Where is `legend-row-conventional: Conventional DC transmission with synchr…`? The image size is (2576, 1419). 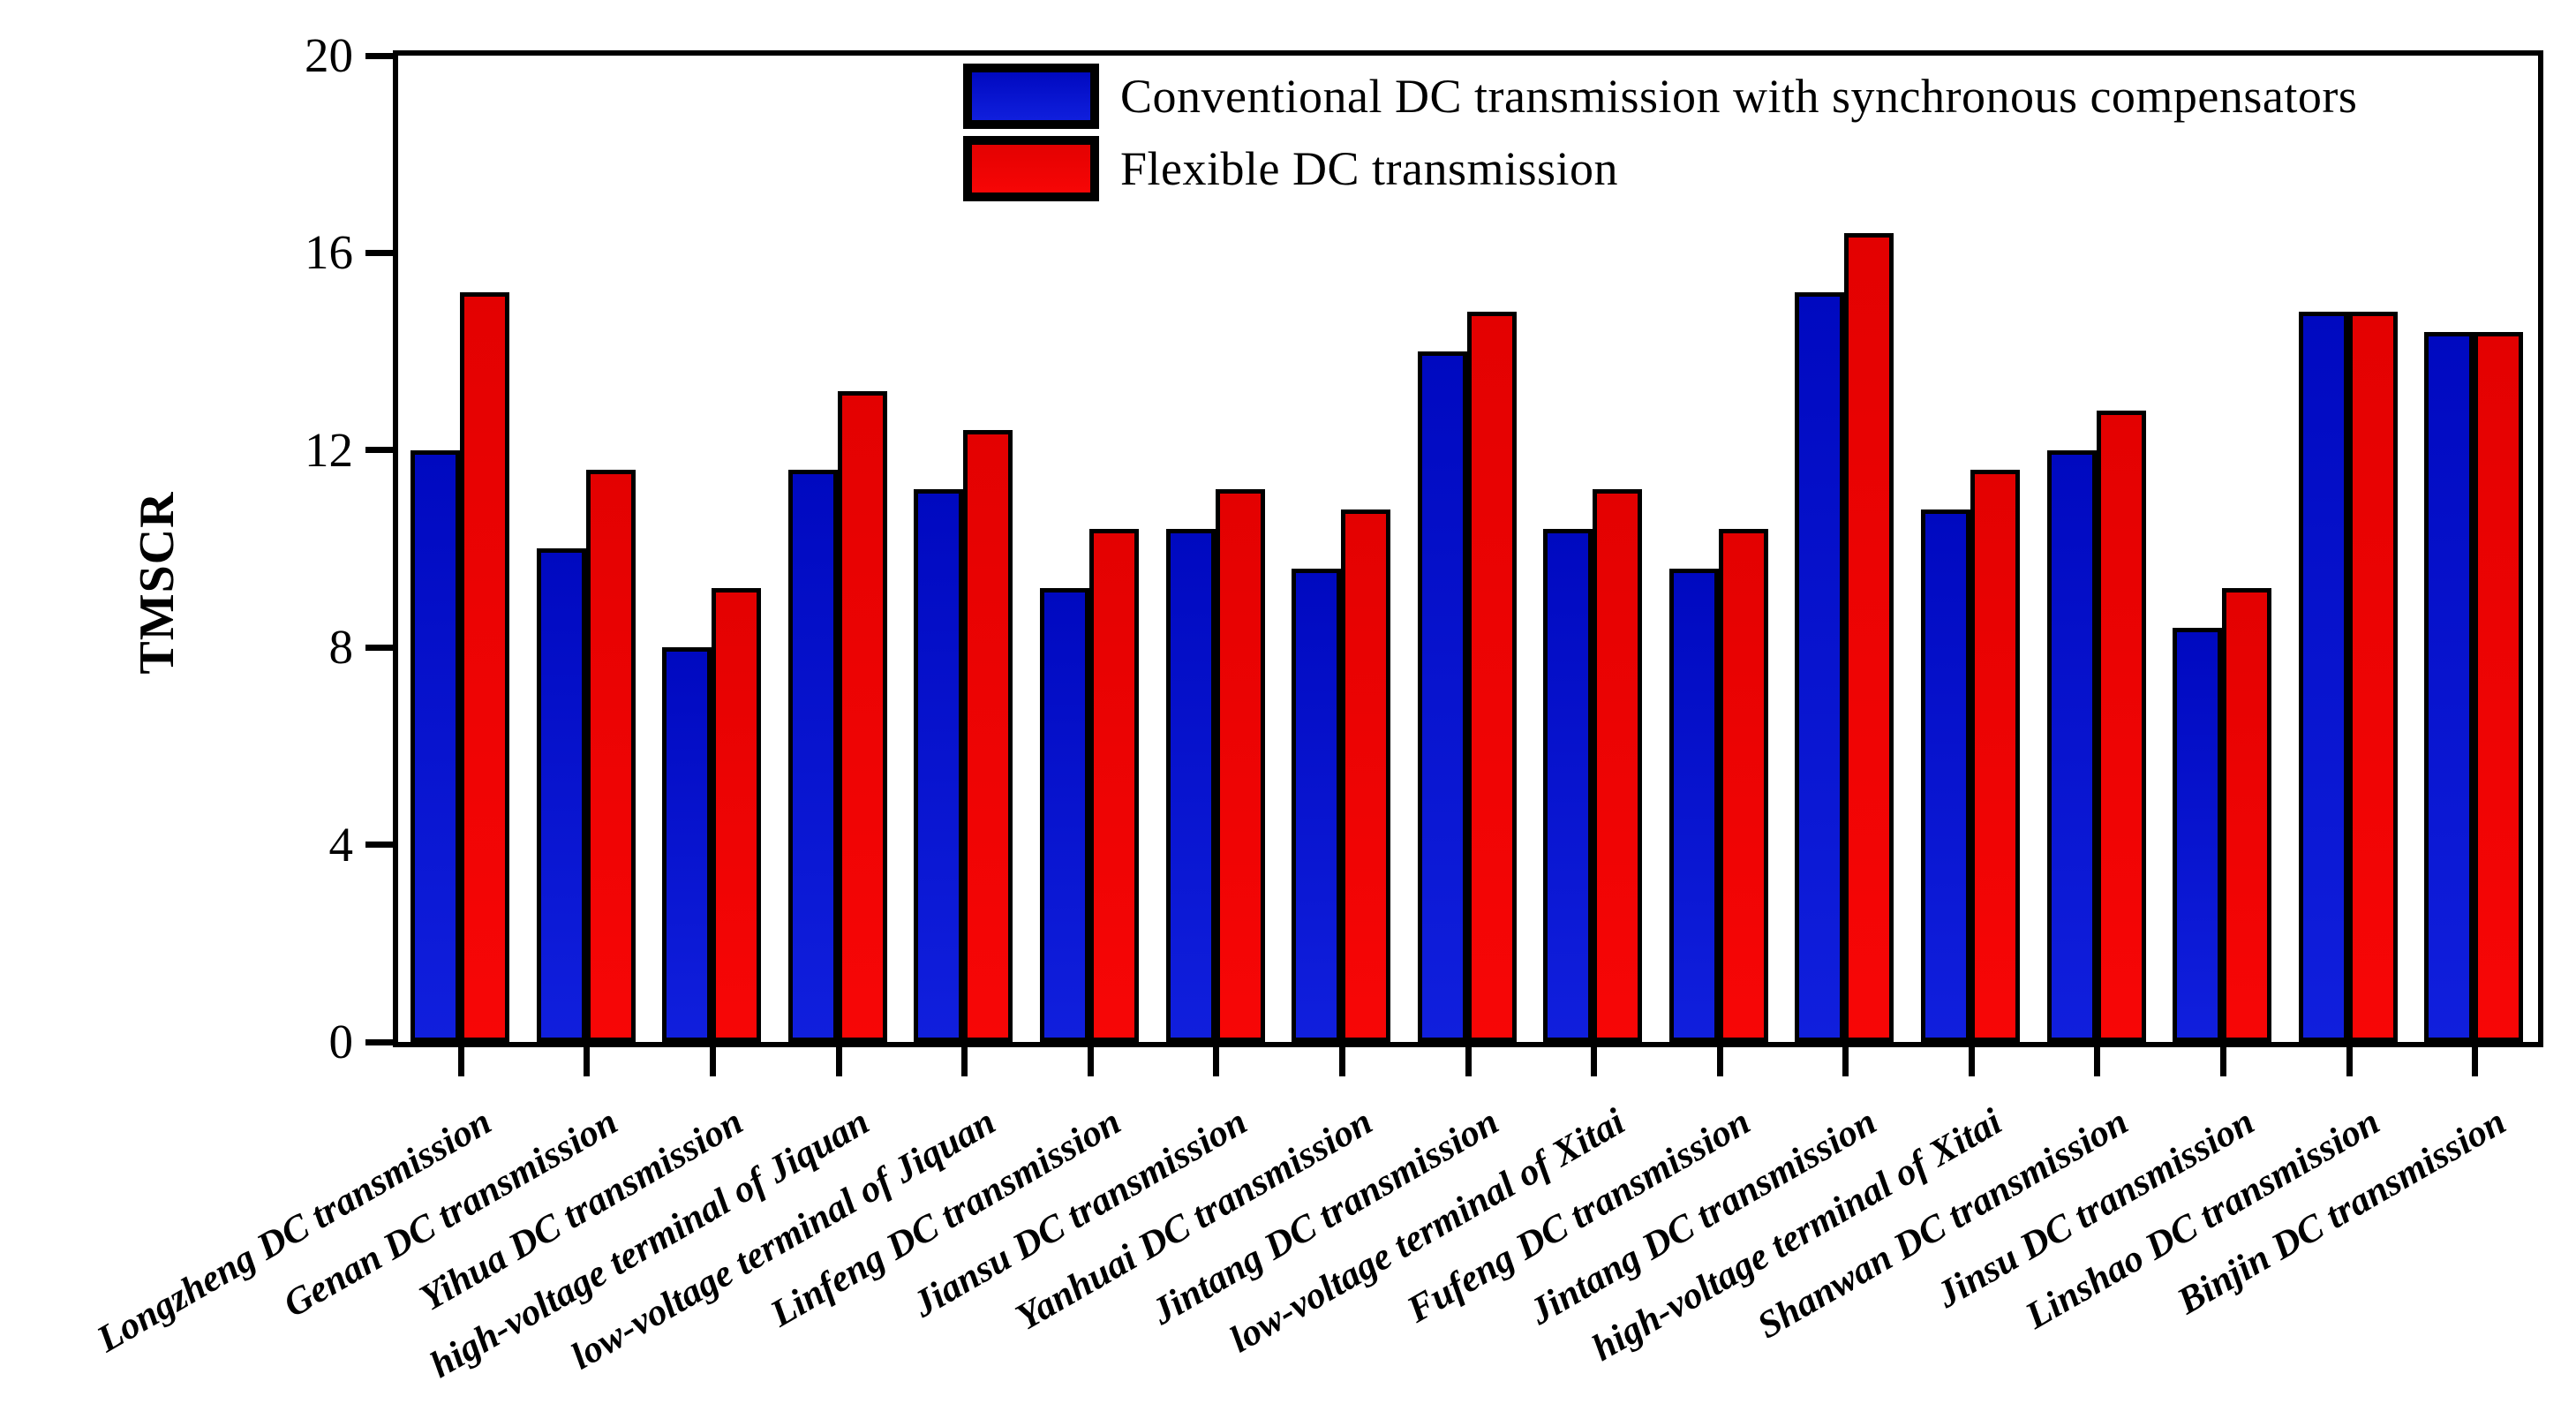 legend-row-conventional: Conventional DC transmission with synchr… is located at coordinates (1660, 97).